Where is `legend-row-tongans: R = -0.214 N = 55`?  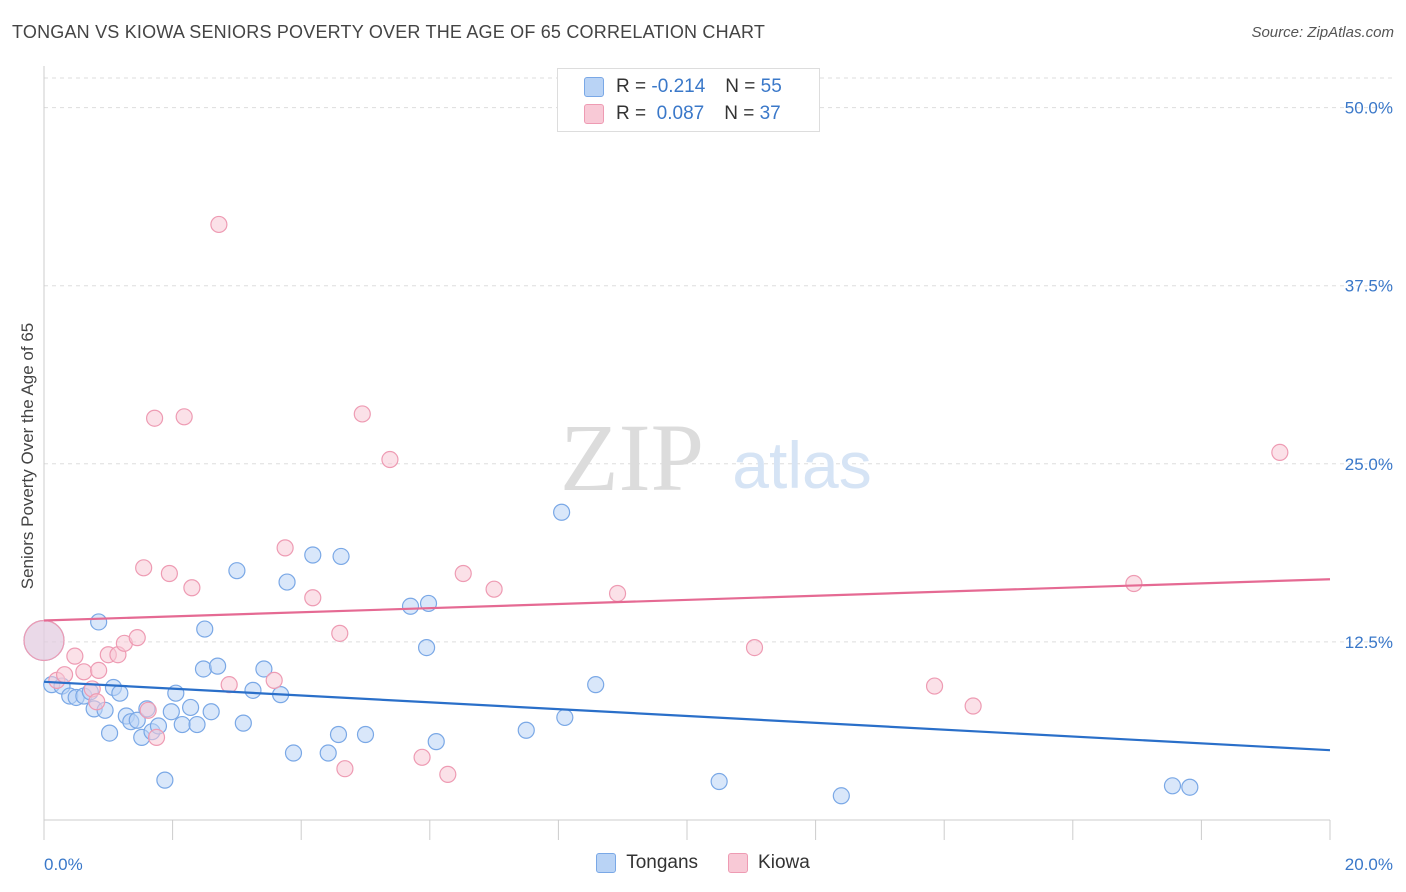 legend-row-tongans: R = -0.214 N = 55 is located at coordinates (683, 87).